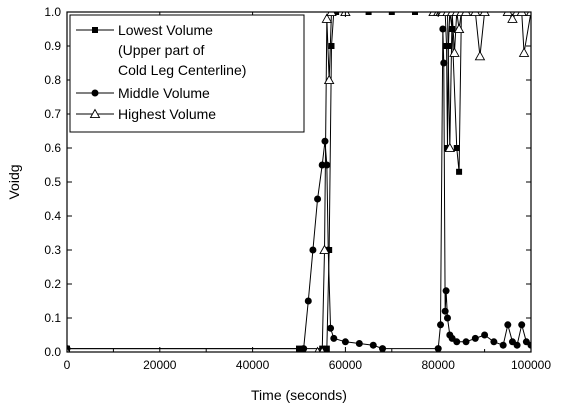 The image size is (563, 408). I want to click on x-axis-label: Time (seconds), so click(299, 395).